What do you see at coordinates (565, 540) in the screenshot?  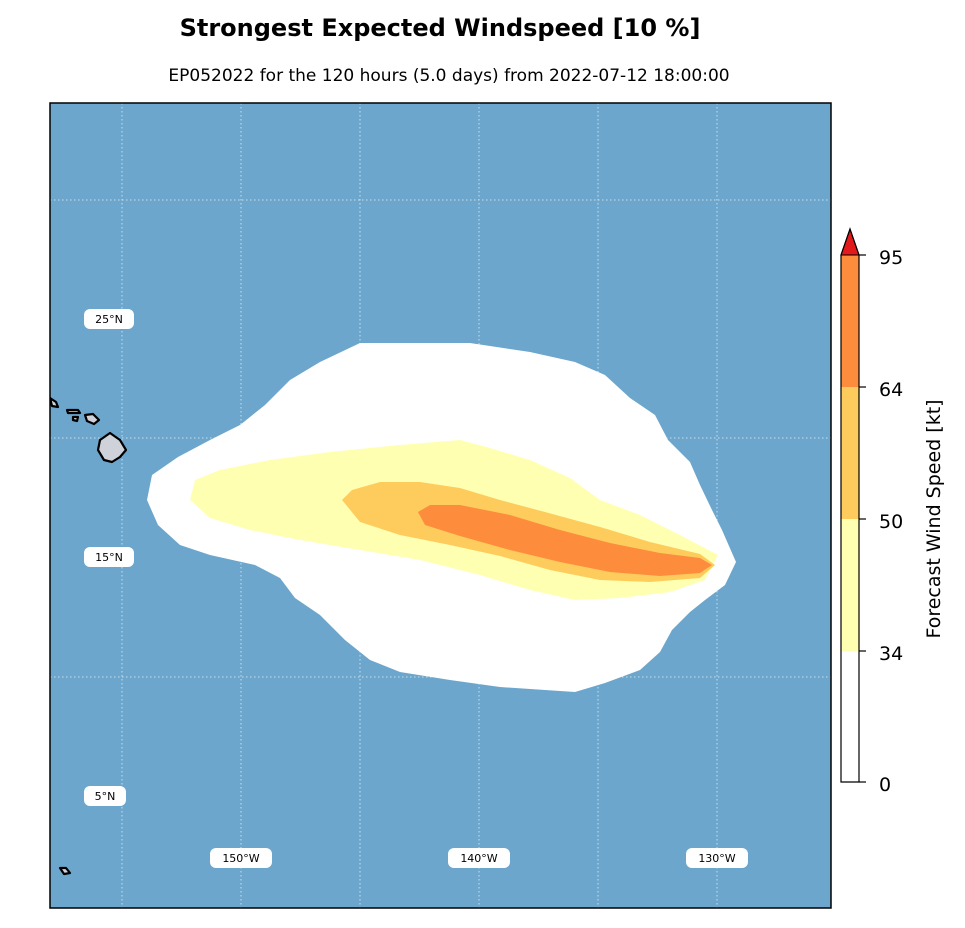 I see `swath-64-95kt` at bounding box center [565, 540].